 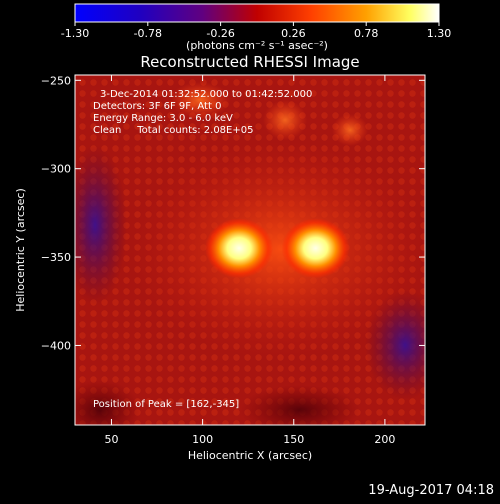 What do you see at coordinates (384, 439) in the screenshot?
I see `x-tick-label: 200` at bounding box center [384, 439].